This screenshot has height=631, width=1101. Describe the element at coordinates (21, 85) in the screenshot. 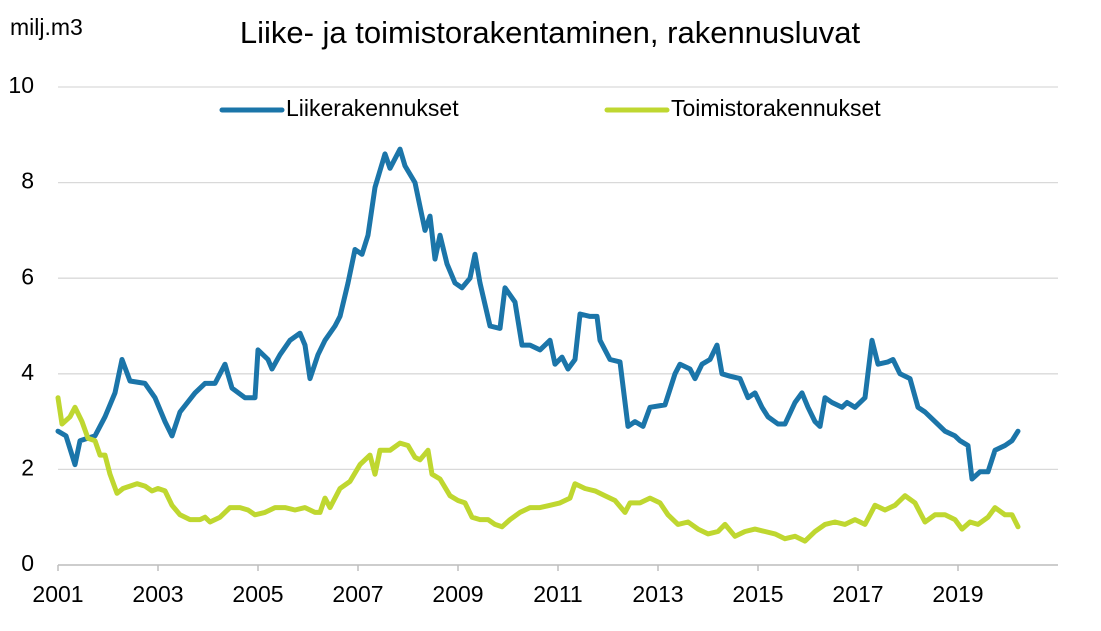

I see `y-tick-label: 10` at that location.